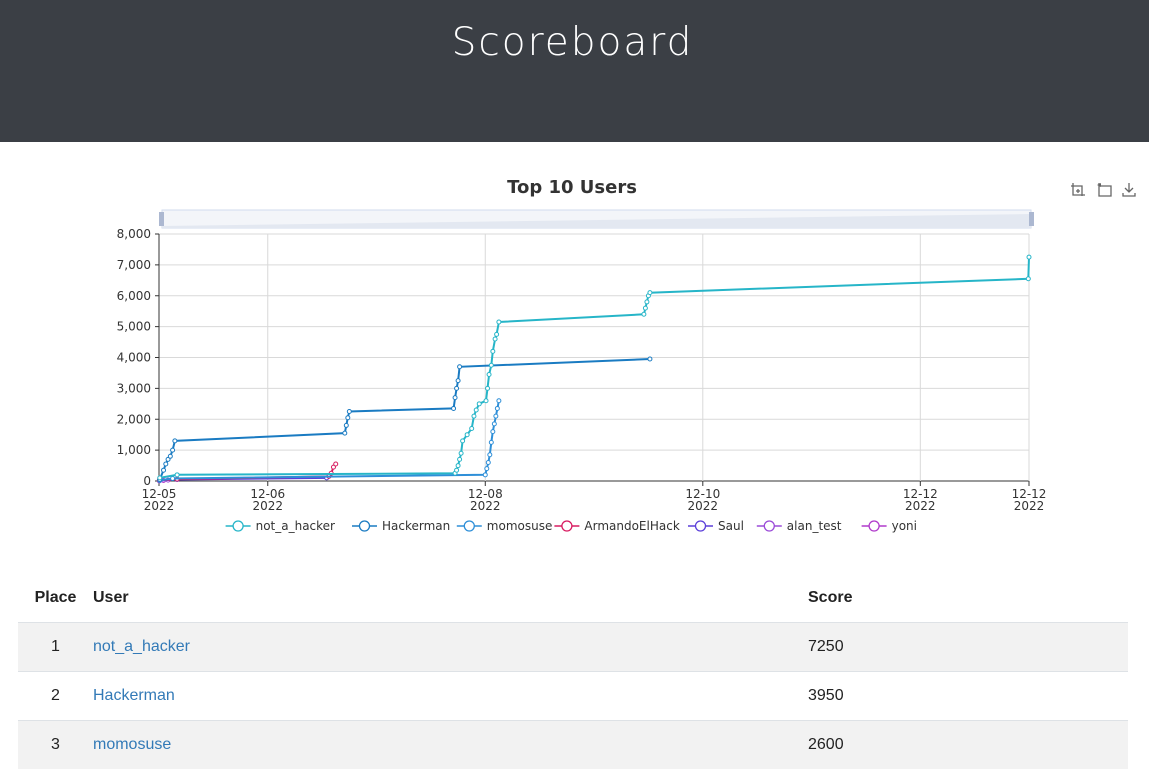  I want to click on column-header-score: Score, so click(968, 598).